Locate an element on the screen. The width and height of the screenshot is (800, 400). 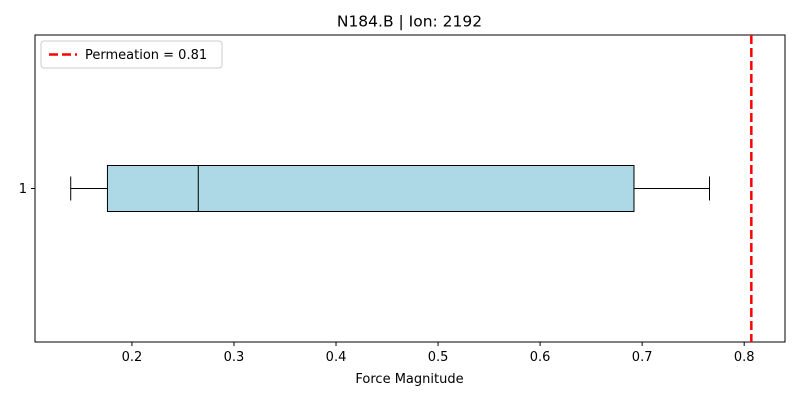
x-tick-label: 0.8 is located at coordinates (744, 357).